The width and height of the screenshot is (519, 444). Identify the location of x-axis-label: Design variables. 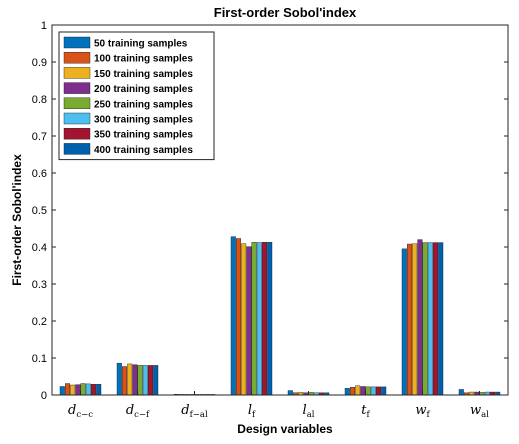
(285, 429).